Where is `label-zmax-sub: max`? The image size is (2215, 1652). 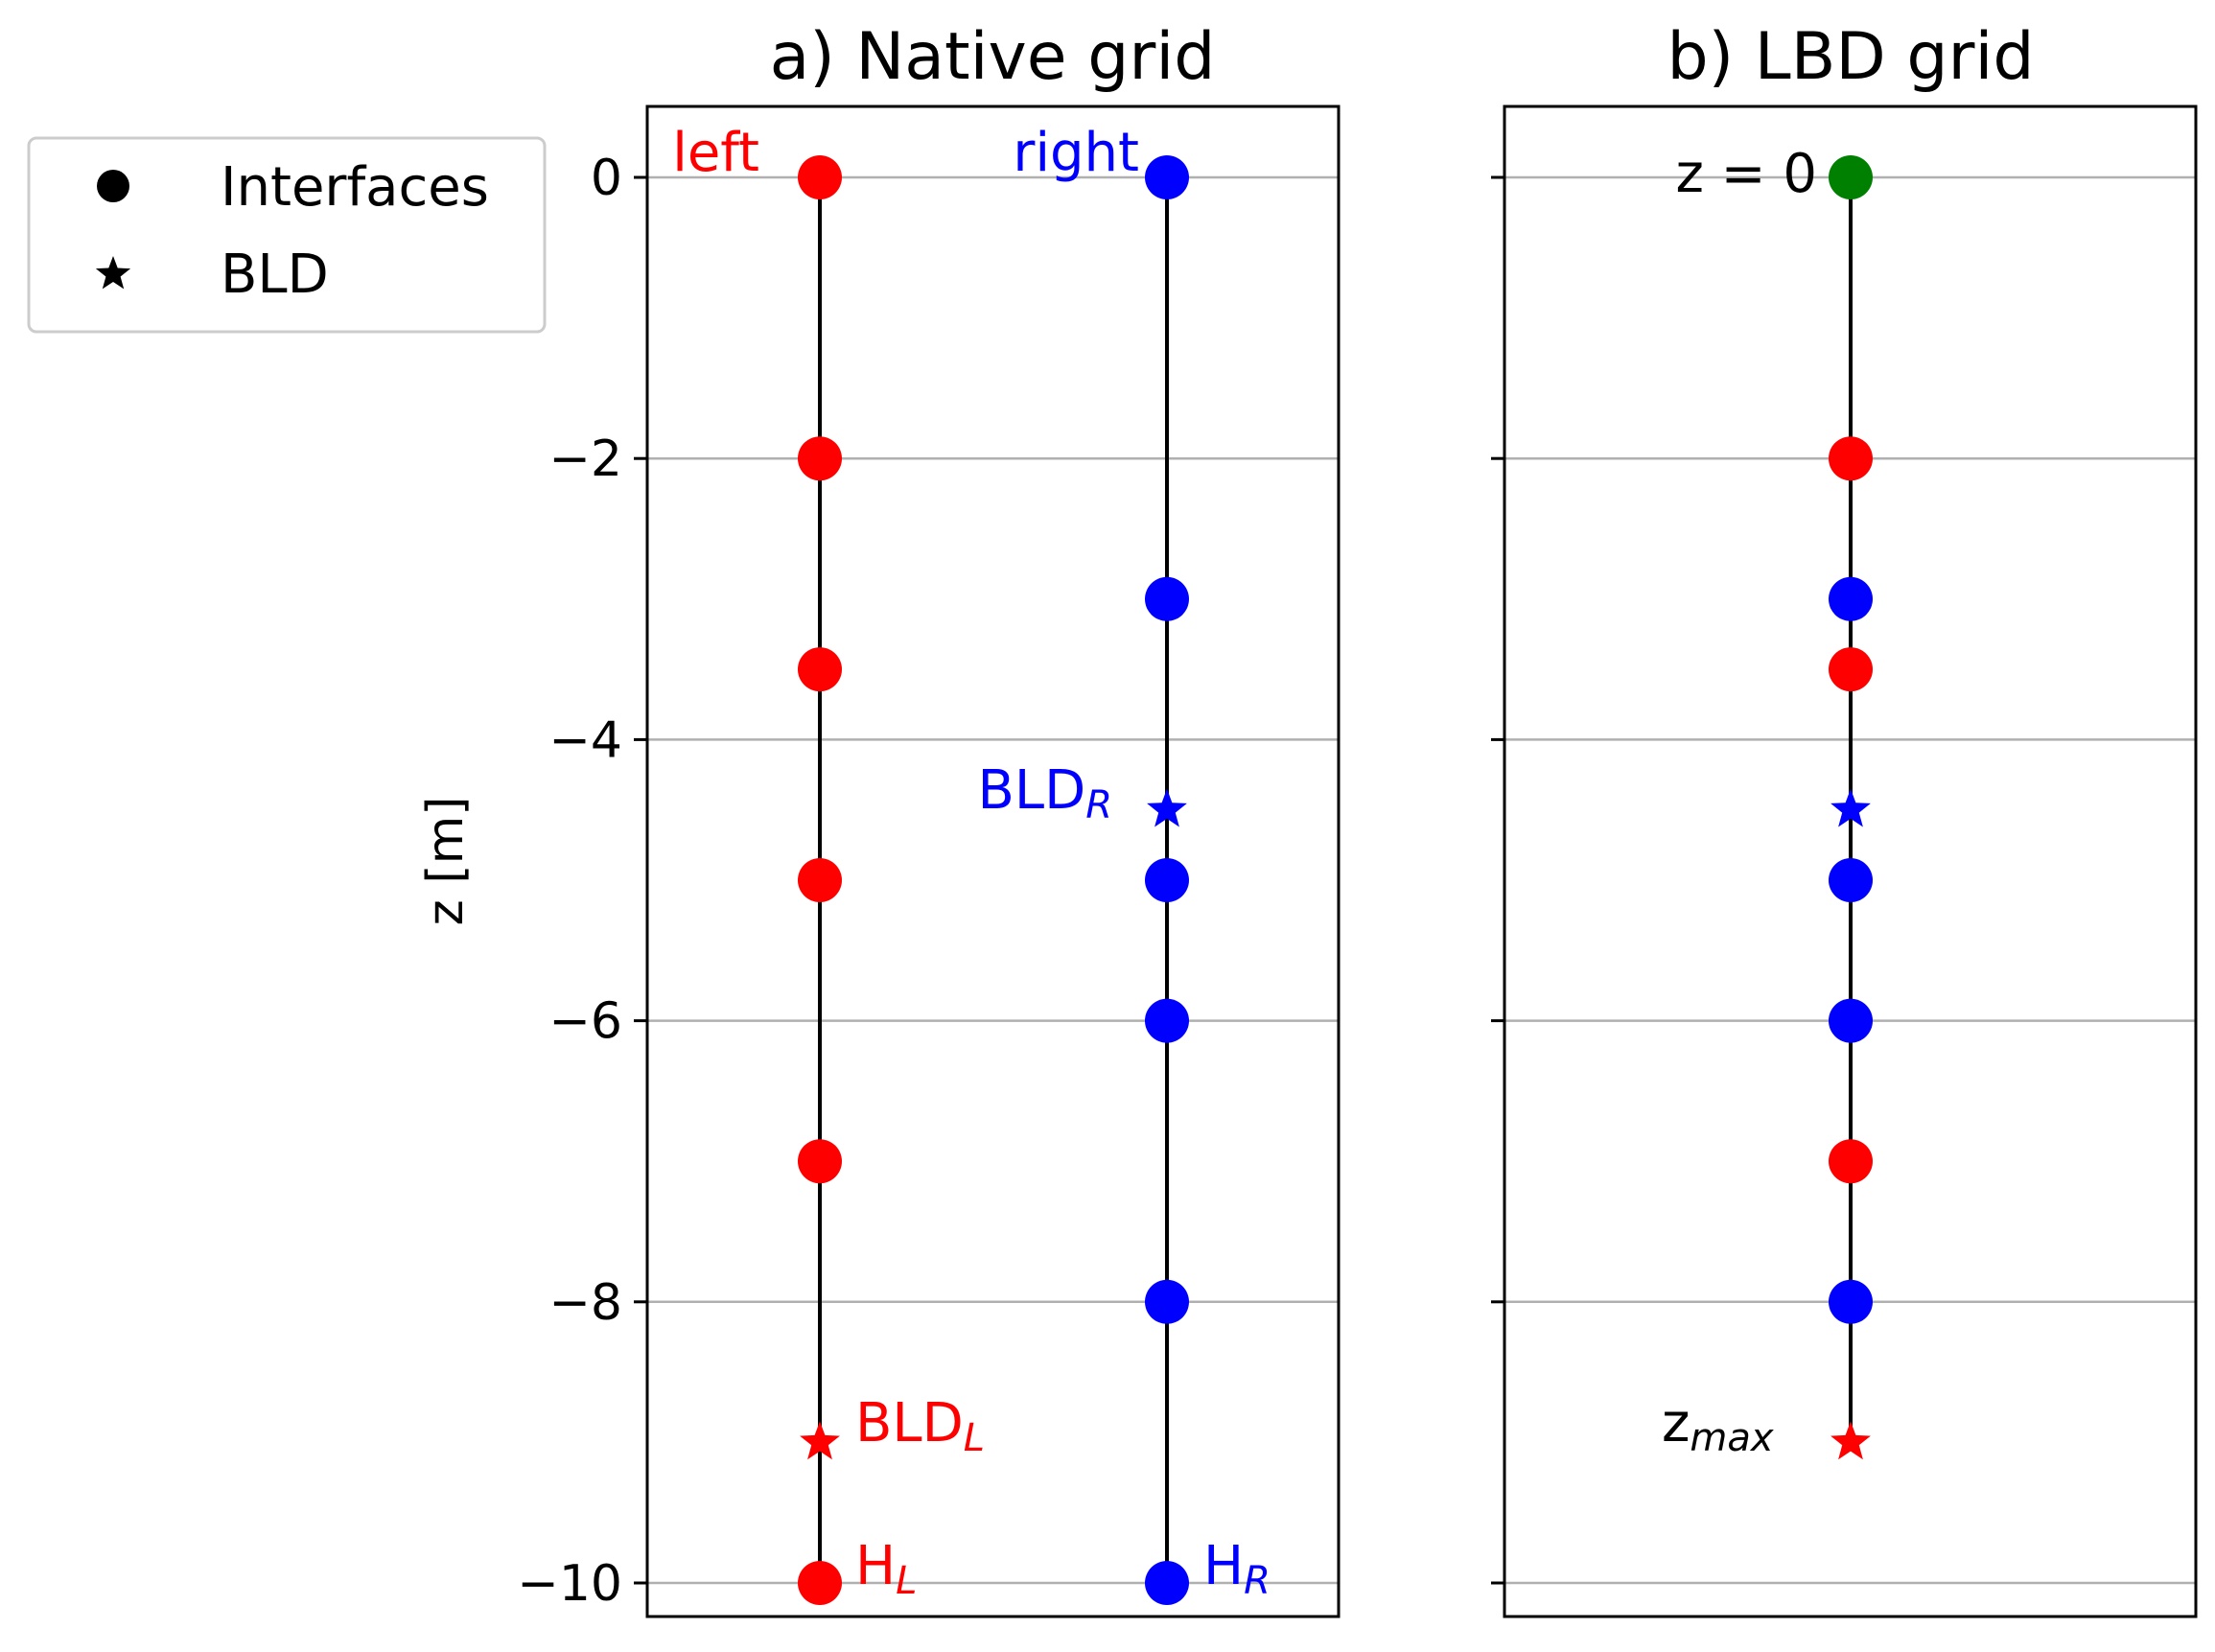 label-zmax-sub: max is located at coordinates (1732, 1438).